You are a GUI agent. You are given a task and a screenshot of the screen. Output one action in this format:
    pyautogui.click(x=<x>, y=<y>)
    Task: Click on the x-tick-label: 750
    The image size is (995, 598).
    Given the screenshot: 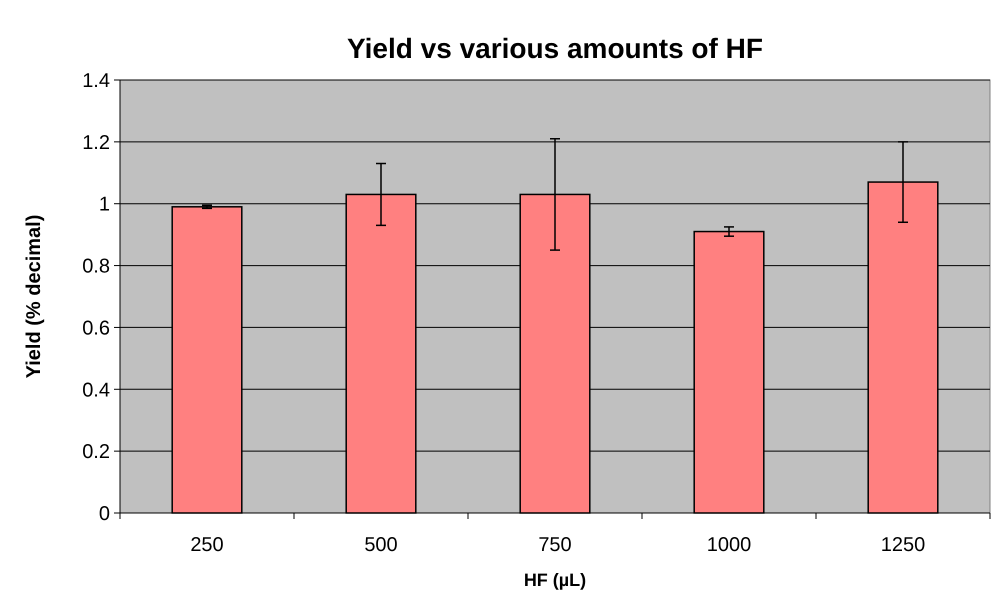 What is the action you would take?
    pyautogui.click(x=555, y=545)
    